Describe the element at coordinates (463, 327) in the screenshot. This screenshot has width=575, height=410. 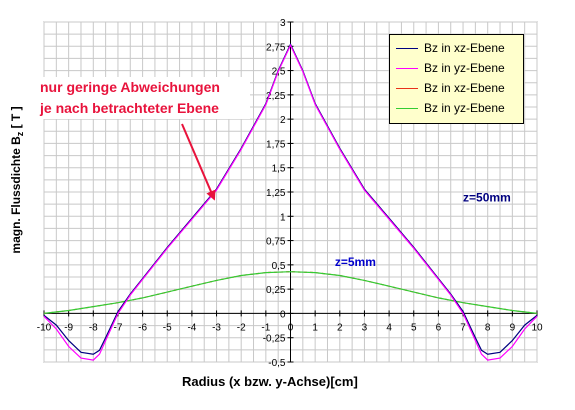
I see `x-tick-label: 7` at that location.